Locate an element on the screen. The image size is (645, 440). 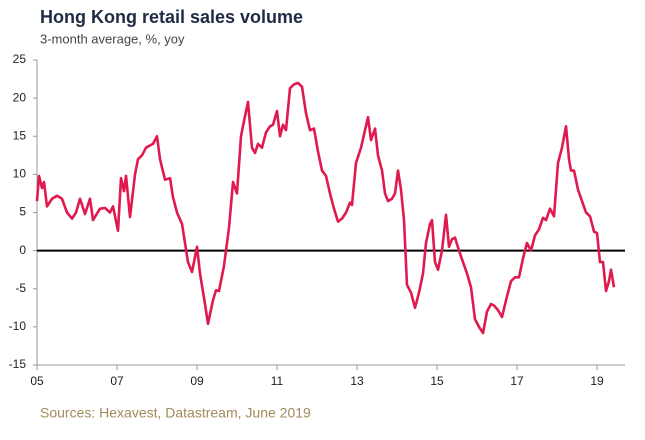
x-tick-label: 11 is located at coordinates (277, 381).